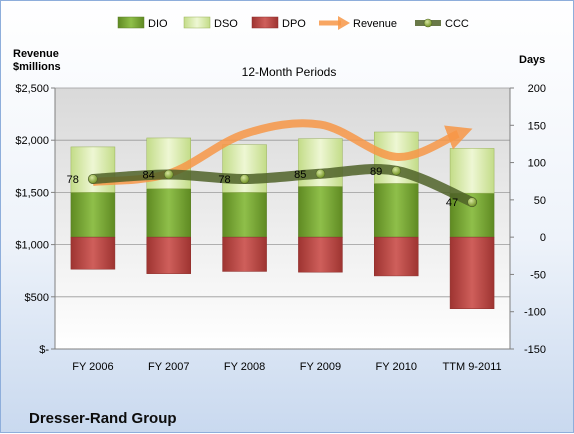  Describe the element at coordinates (32, 89) in the screenshot. I see `left-tick-label: $2,500` at that location.